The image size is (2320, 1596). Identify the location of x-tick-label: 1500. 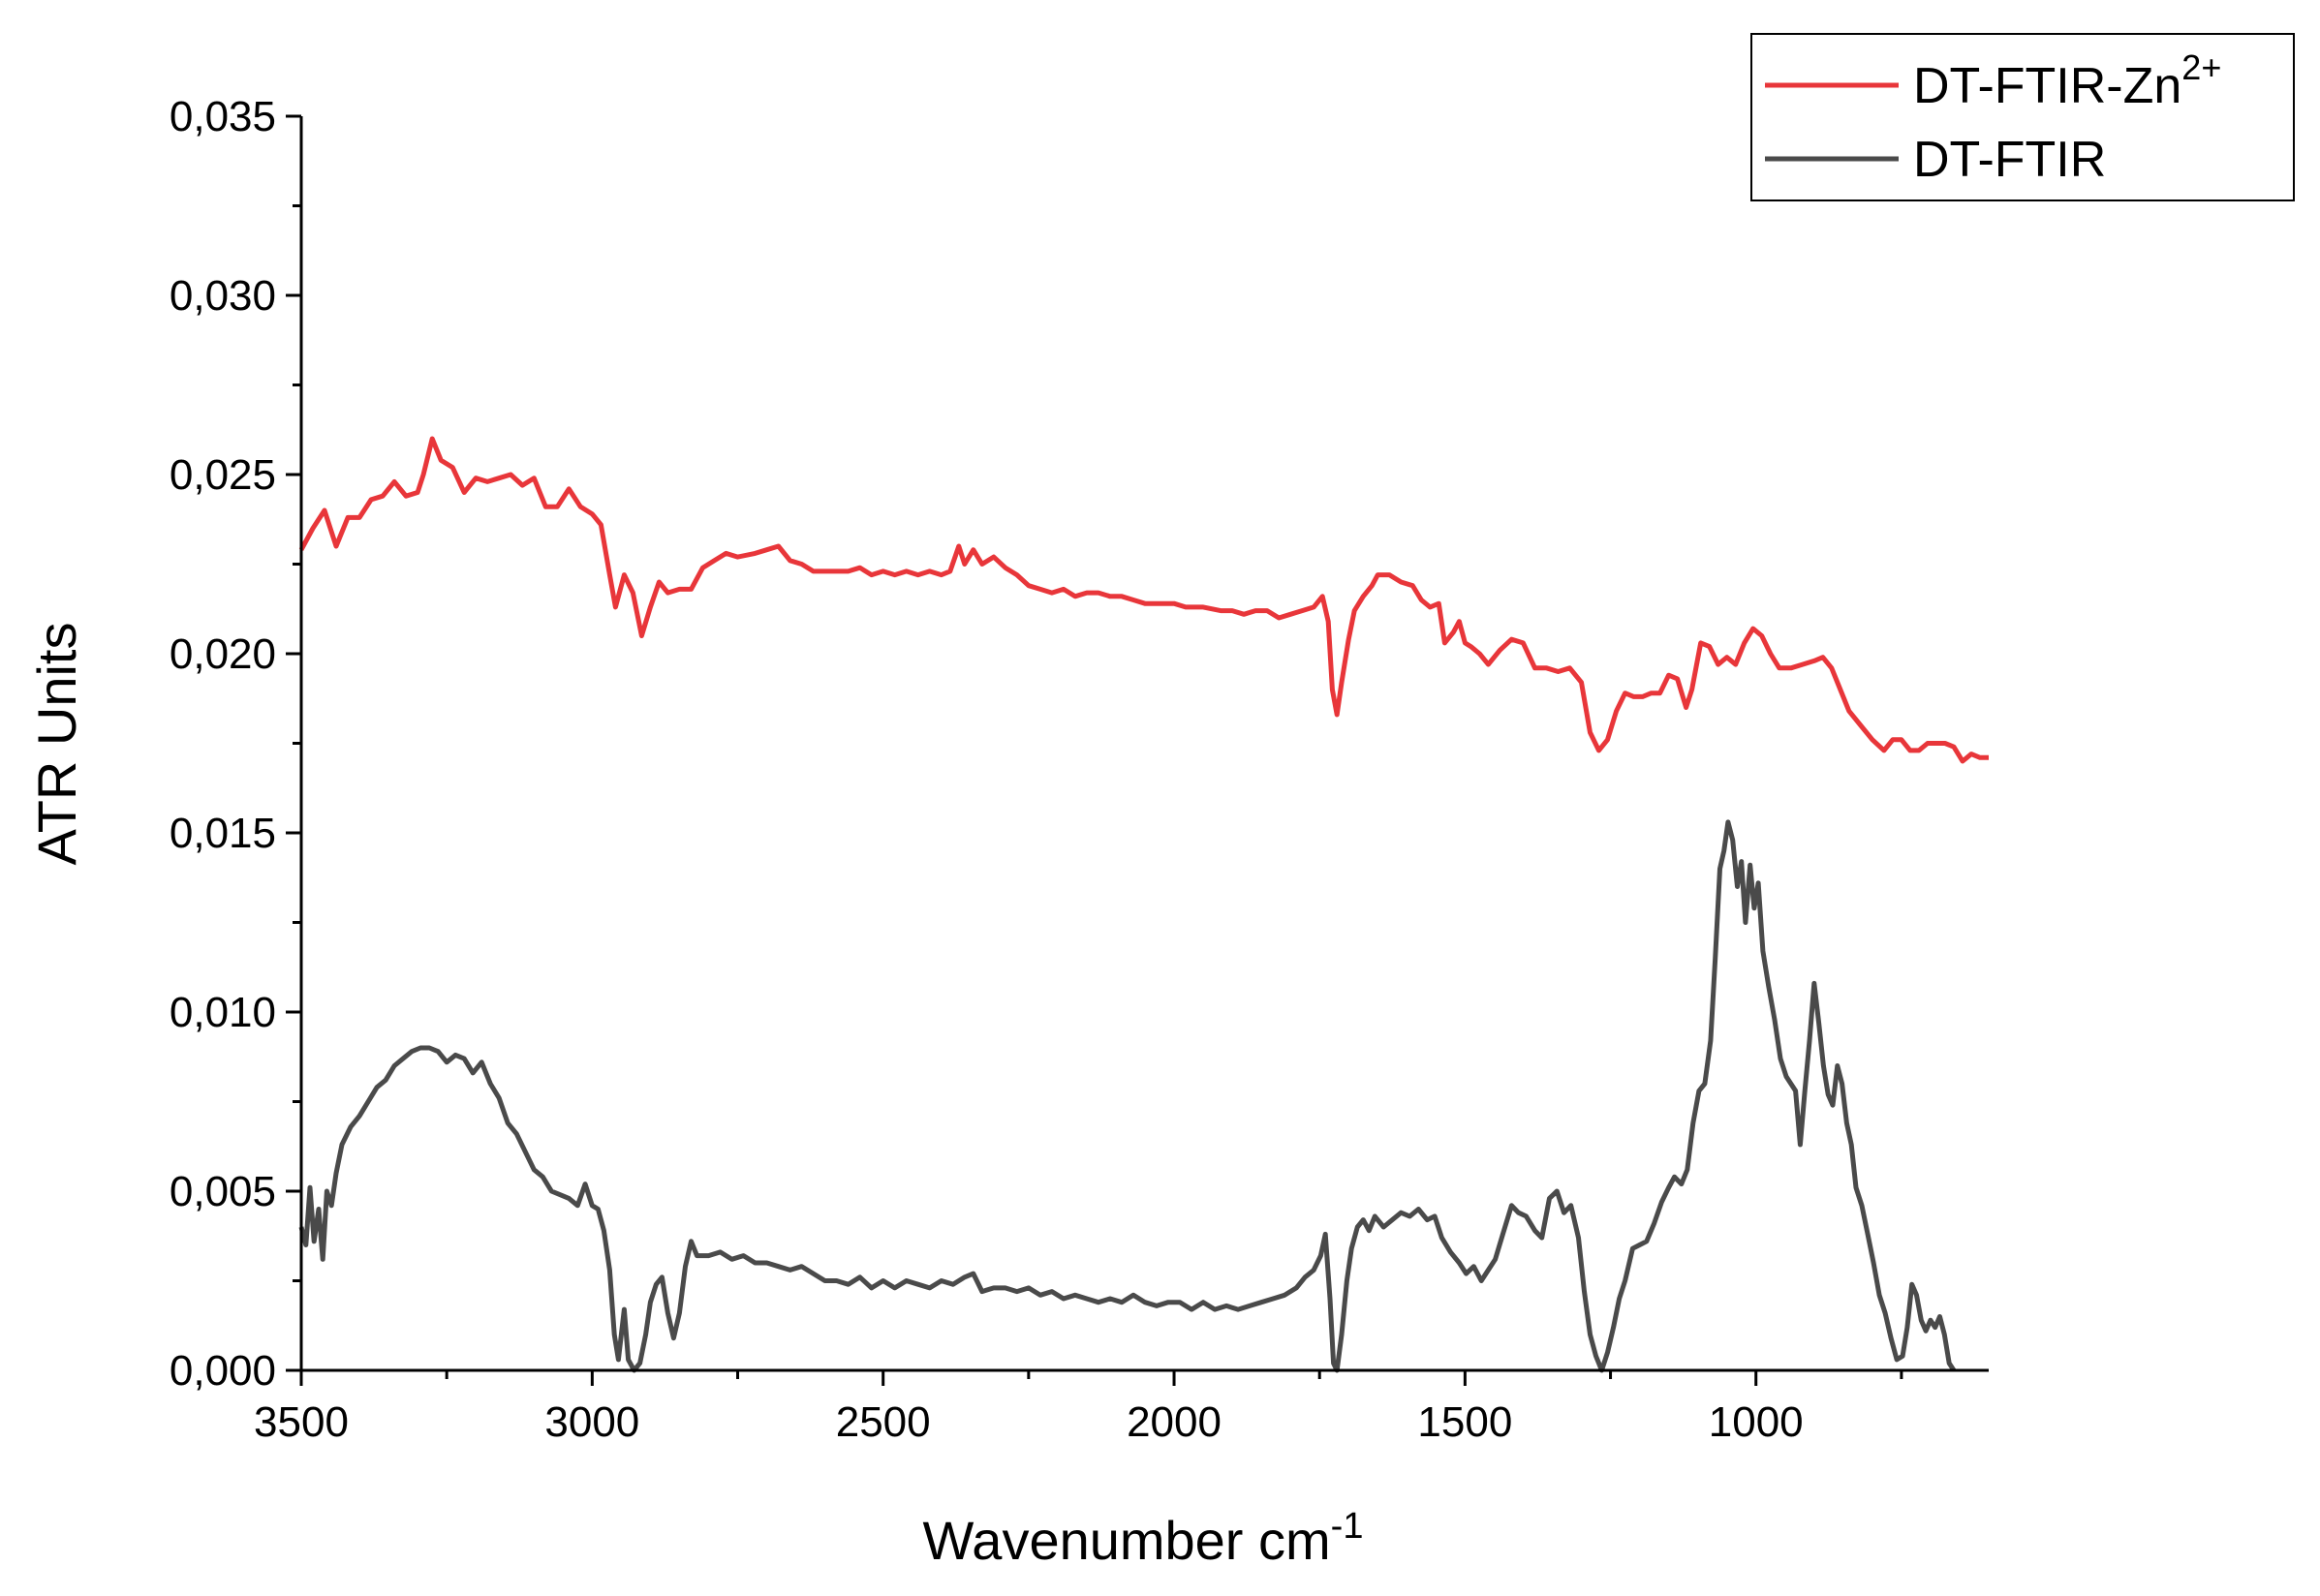
(1464, 1422).